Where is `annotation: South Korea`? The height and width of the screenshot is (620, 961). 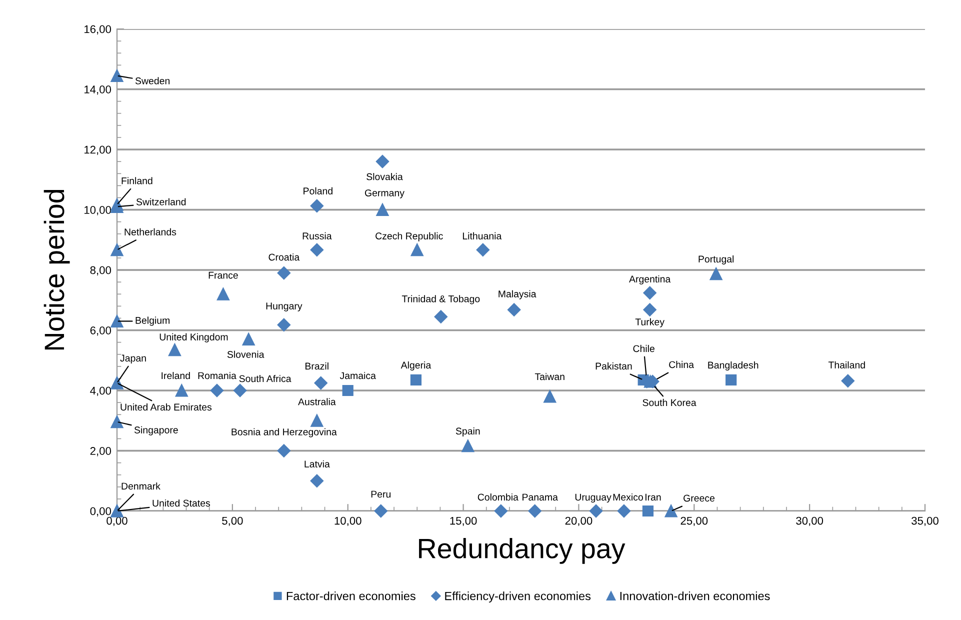
annotation: South Korea is located at coordinates (669, 402).